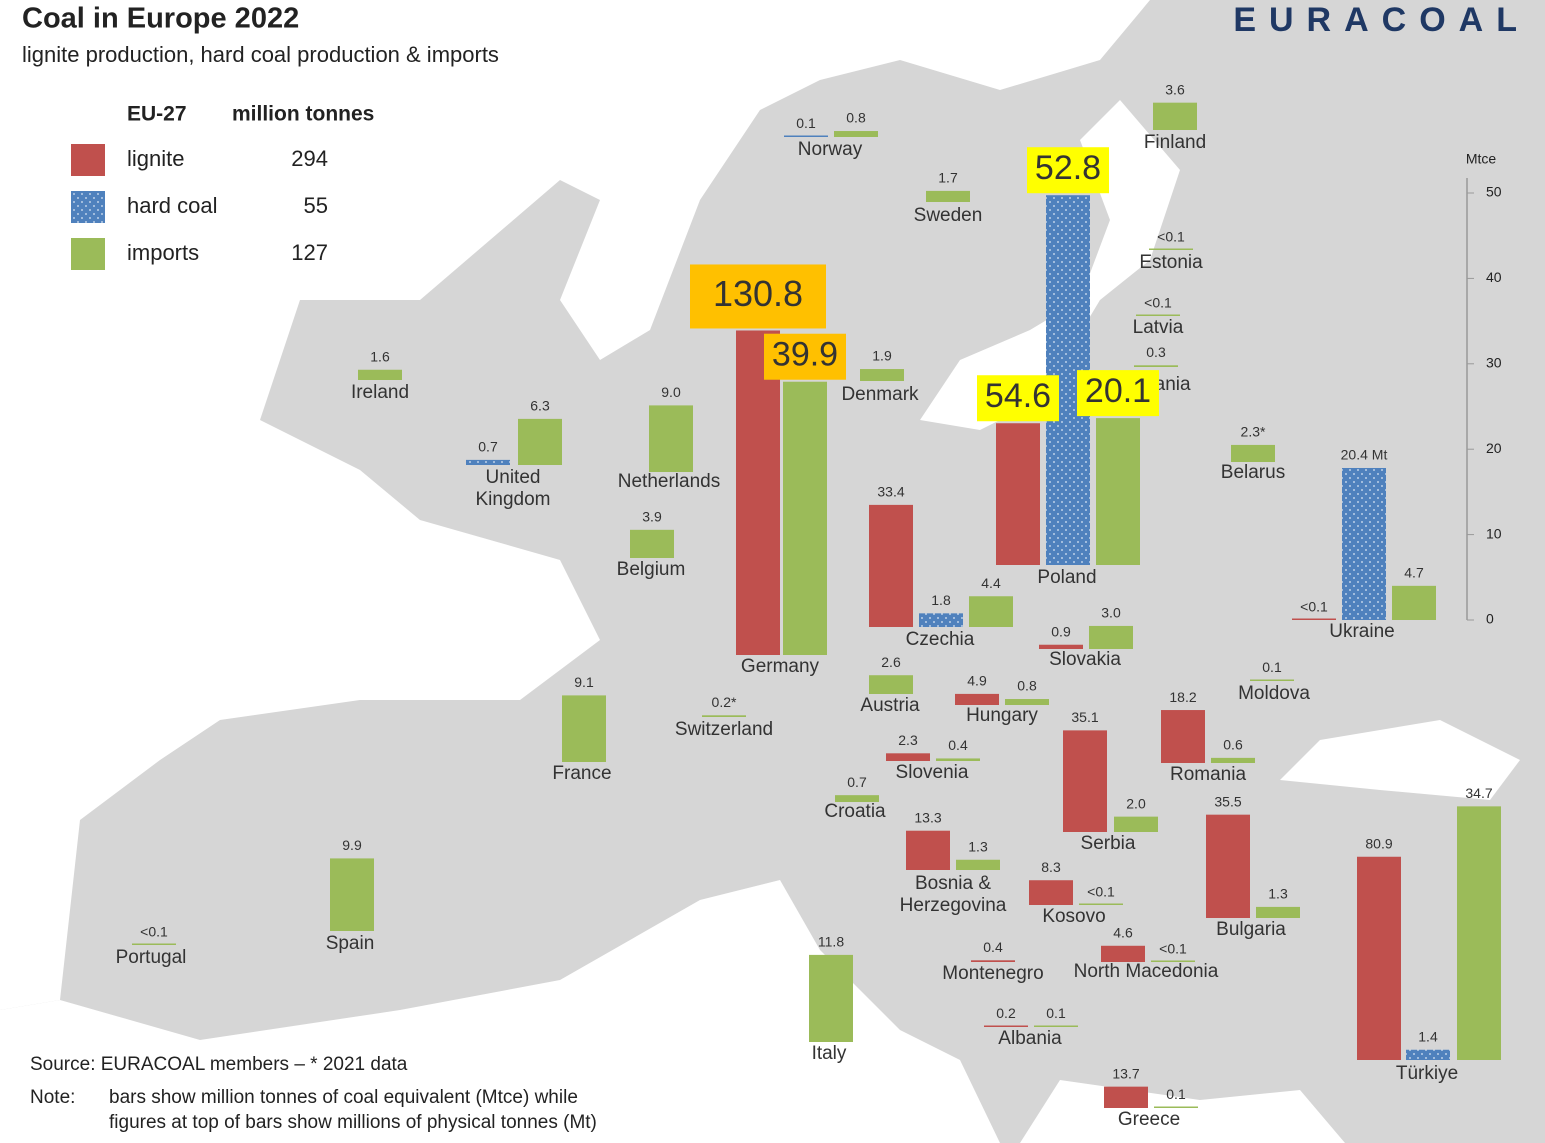 The image size is (1545, 1143). Describe the element at coordinates (669, 481) in the screenshot. I see `country-label: Netherlands` at that location.